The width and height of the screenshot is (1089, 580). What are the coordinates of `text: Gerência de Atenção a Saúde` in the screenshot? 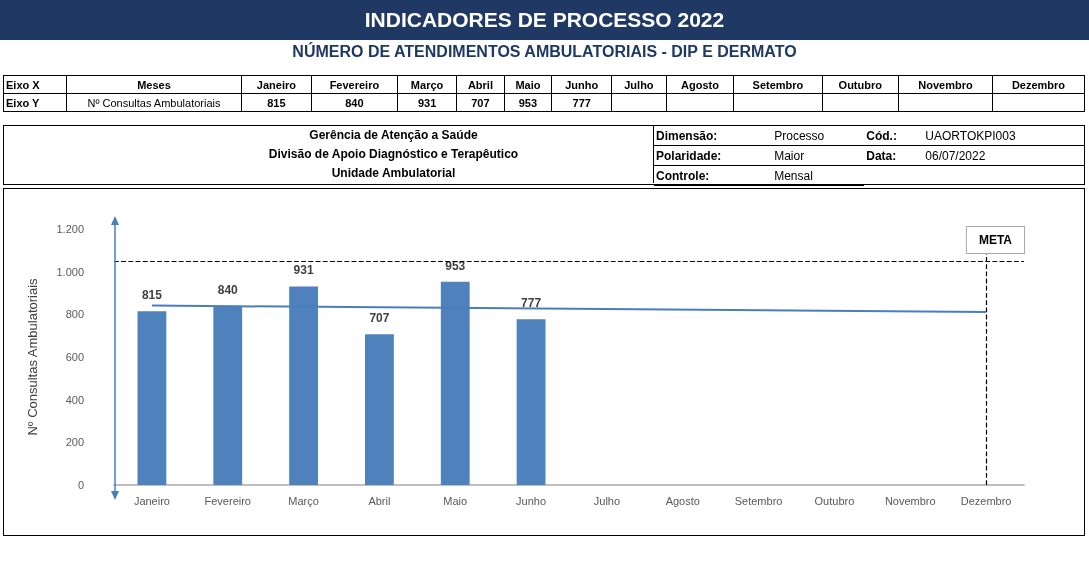 It's located at (393, 135).